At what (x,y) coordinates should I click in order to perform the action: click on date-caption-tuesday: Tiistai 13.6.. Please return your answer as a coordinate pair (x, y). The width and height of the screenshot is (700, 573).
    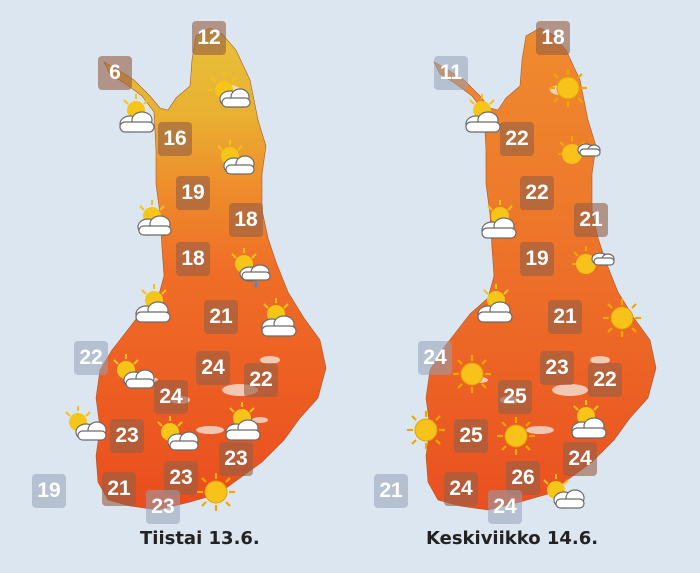
    Looking at the image, I should click on (200, 538).